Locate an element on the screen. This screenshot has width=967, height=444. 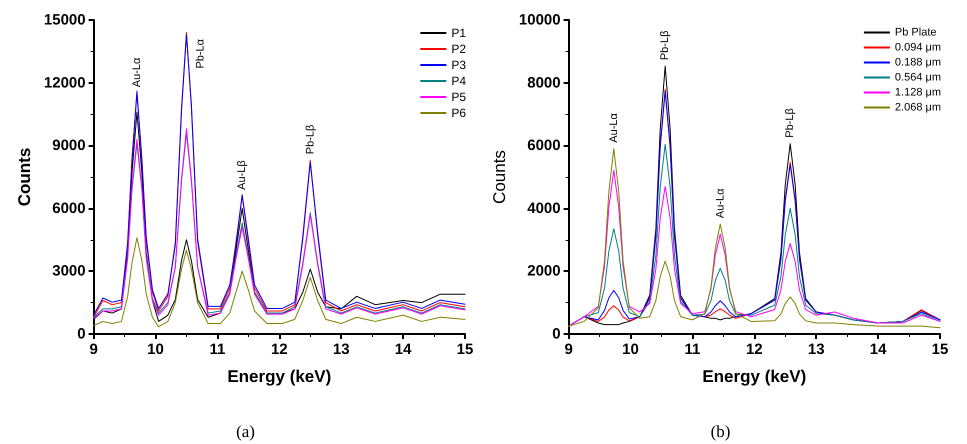
annotation: Au-Lβ is located at coordinates (242, 175).